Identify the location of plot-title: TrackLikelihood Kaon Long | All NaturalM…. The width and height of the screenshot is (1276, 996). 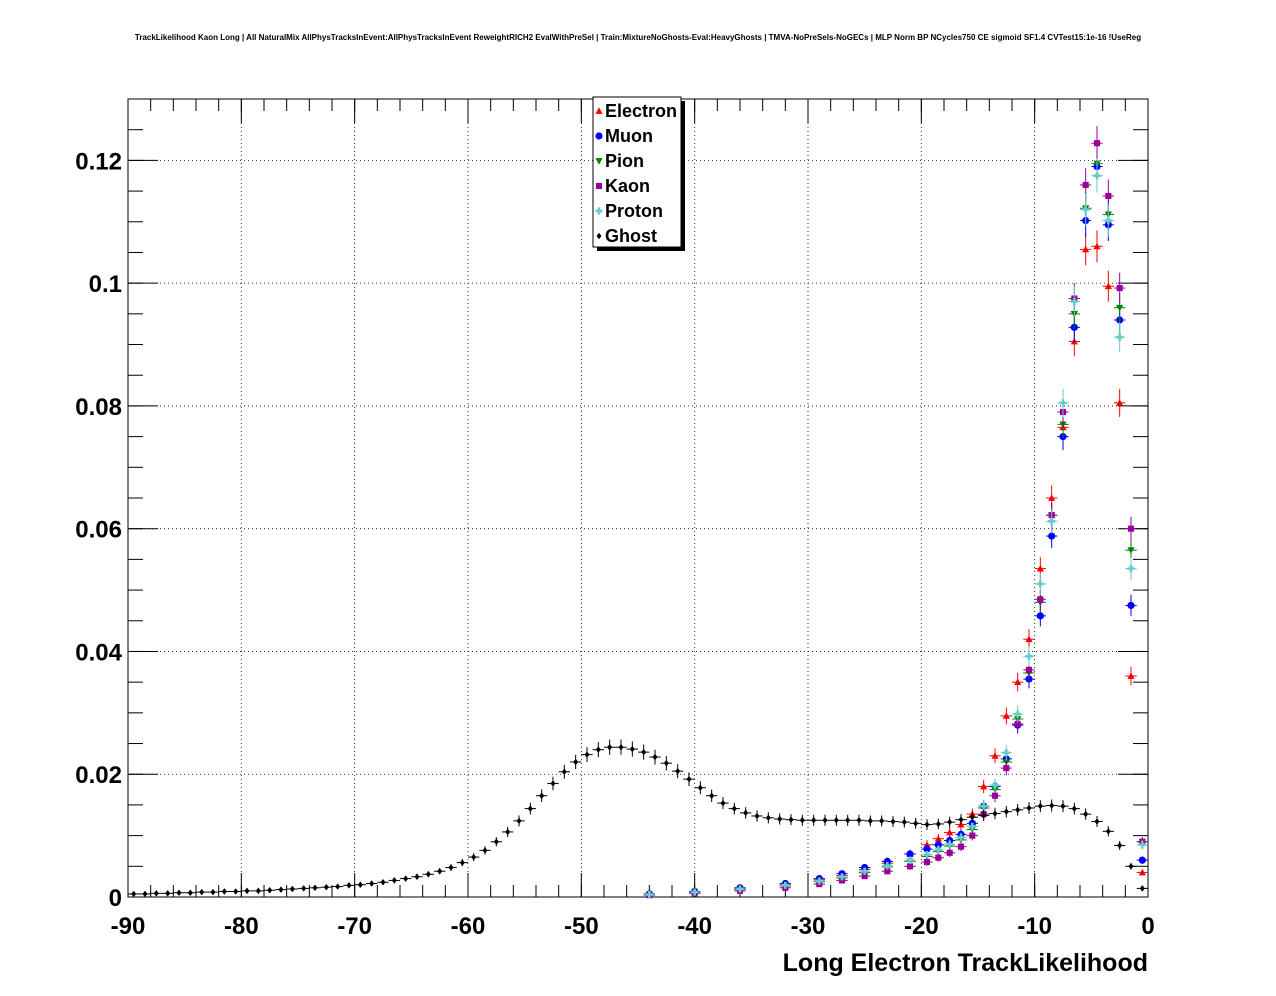
(638, 37).